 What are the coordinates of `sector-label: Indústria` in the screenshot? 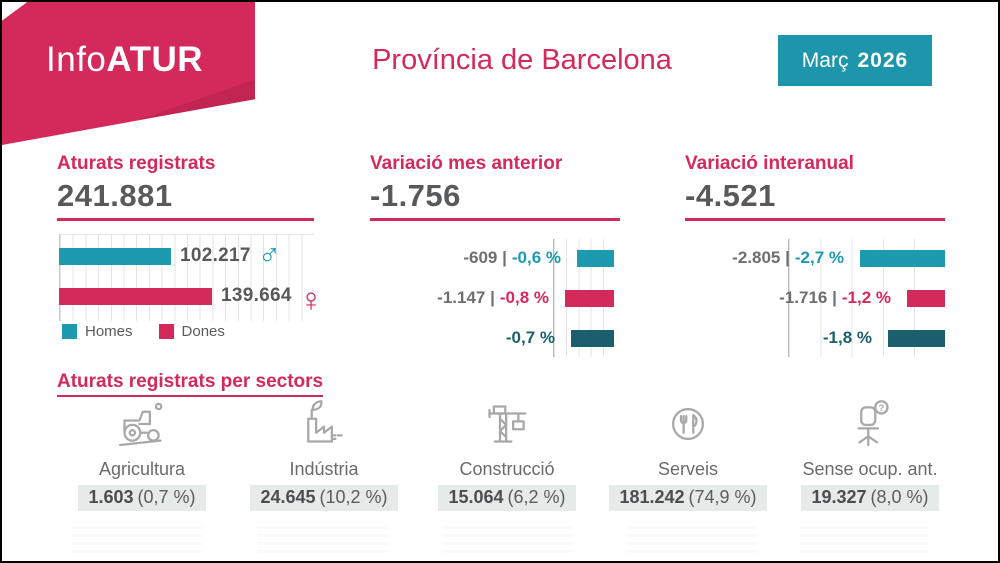 It's located at (324, 469).